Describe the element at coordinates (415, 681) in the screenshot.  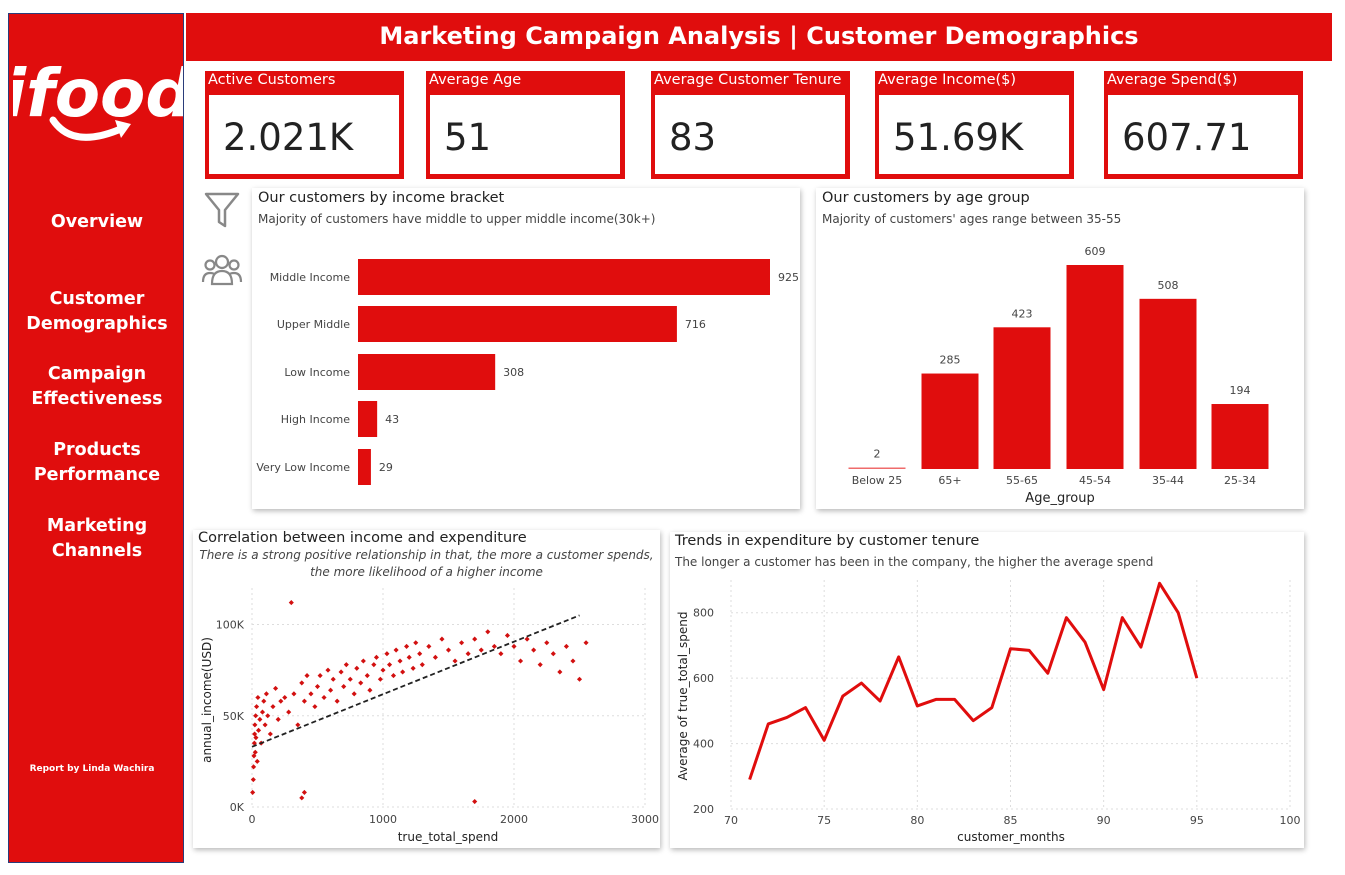
I see `trend-line` at that location.